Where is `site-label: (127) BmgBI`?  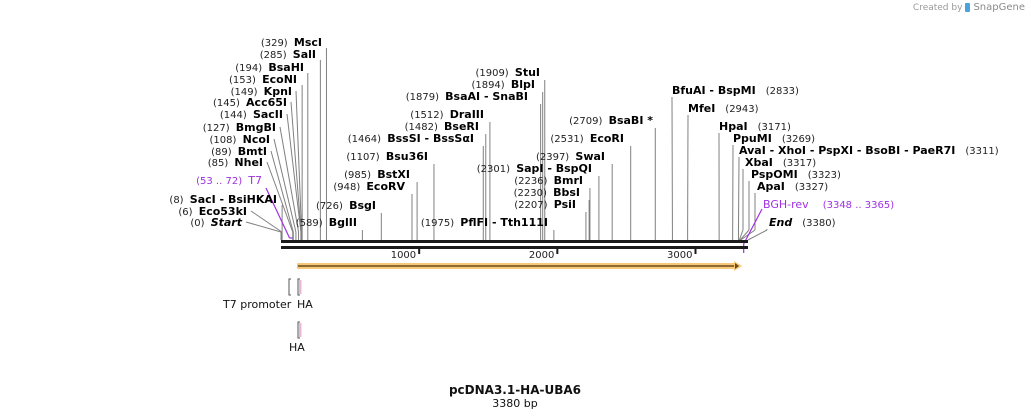
site-label: (127) BmgBI is located at coordinates (239, 127).